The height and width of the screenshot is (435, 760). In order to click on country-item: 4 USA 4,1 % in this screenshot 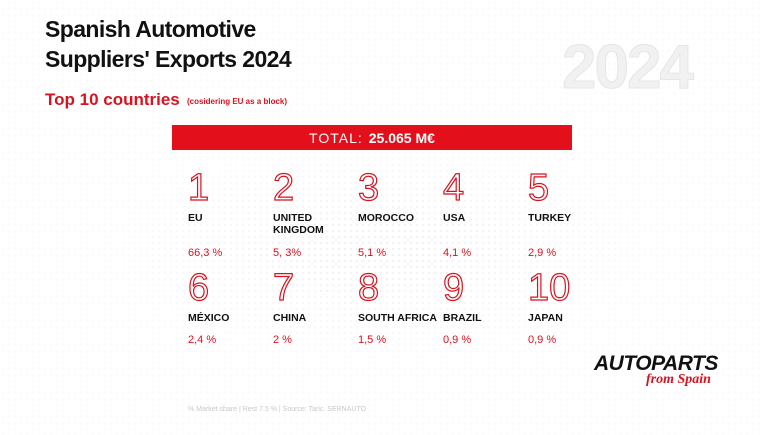, I will do `click(485, 213)`.